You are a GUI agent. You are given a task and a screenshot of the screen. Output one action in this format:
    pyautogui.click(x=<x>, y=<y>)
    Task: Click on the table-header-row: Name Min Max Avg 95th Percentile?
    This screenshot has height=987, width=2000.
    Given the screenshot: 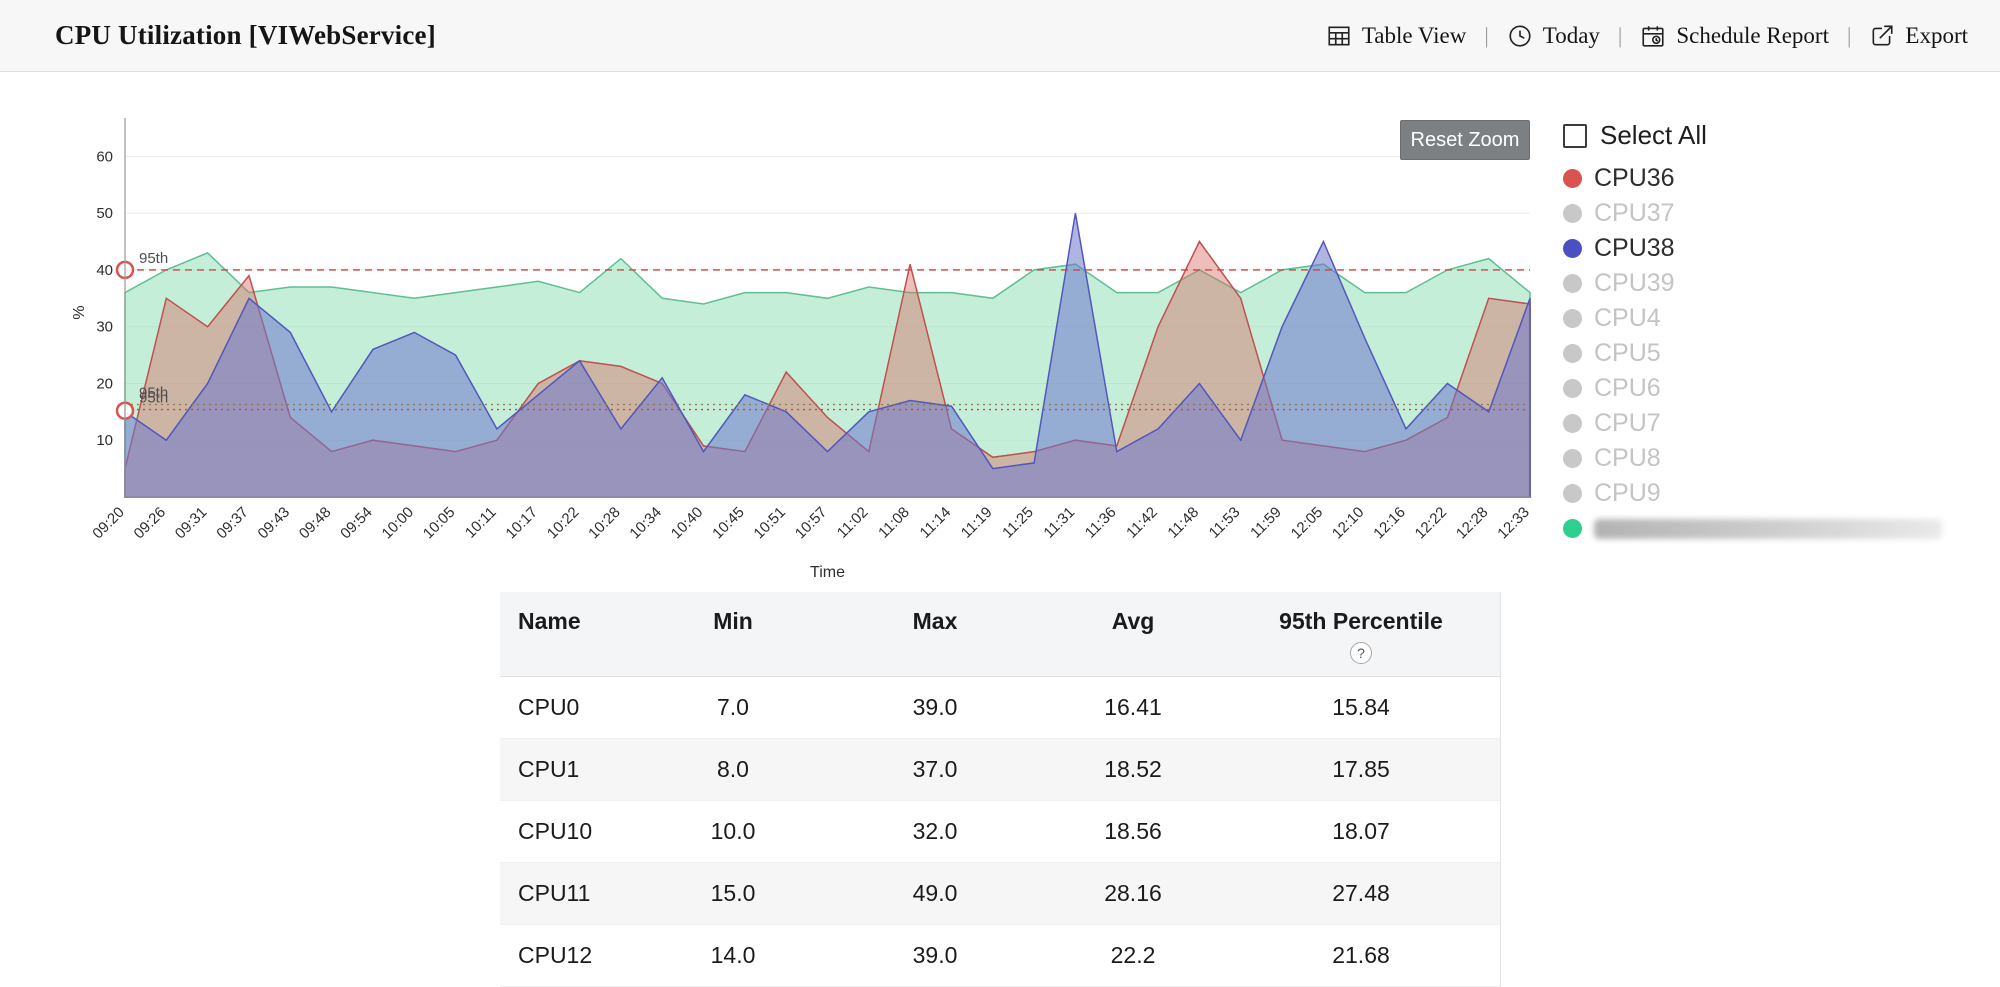 What is the action you would take?
    pyautogui.click(x=1000, y=634)
    